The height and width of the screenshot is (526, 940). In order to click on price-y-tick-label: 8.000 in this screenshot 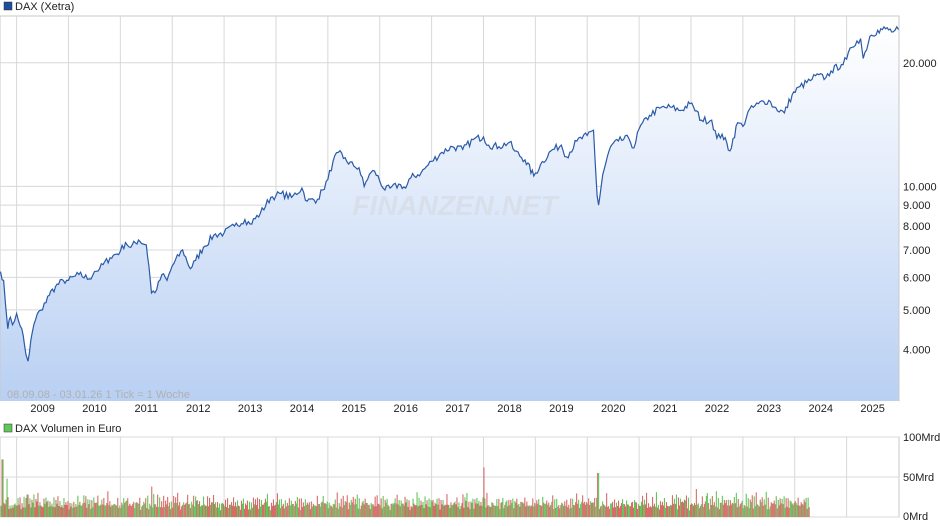, I will do `click(917, 227)`.